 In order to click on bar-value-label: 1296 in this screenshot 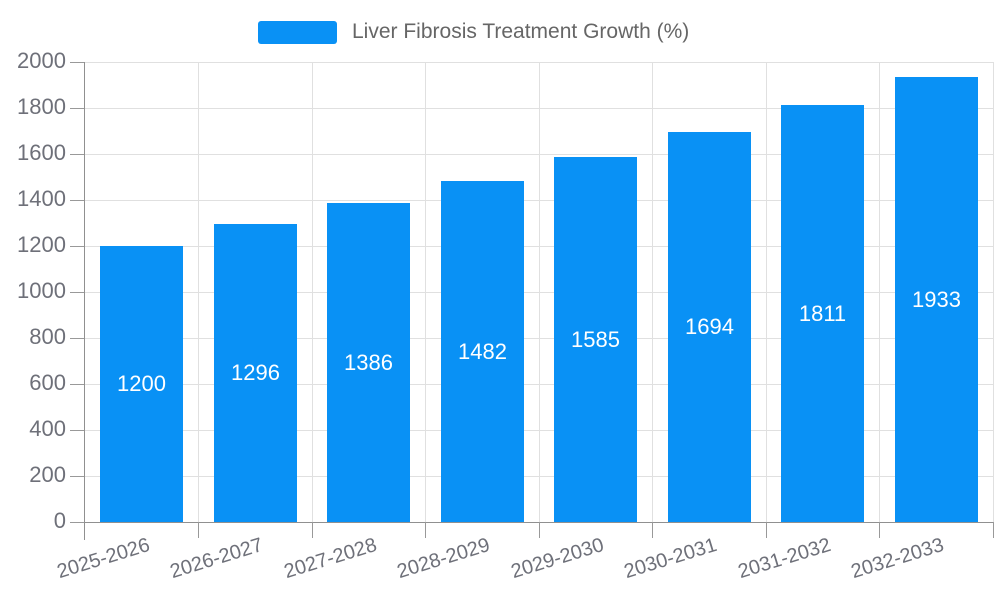, I will do `click(255, 372)`.